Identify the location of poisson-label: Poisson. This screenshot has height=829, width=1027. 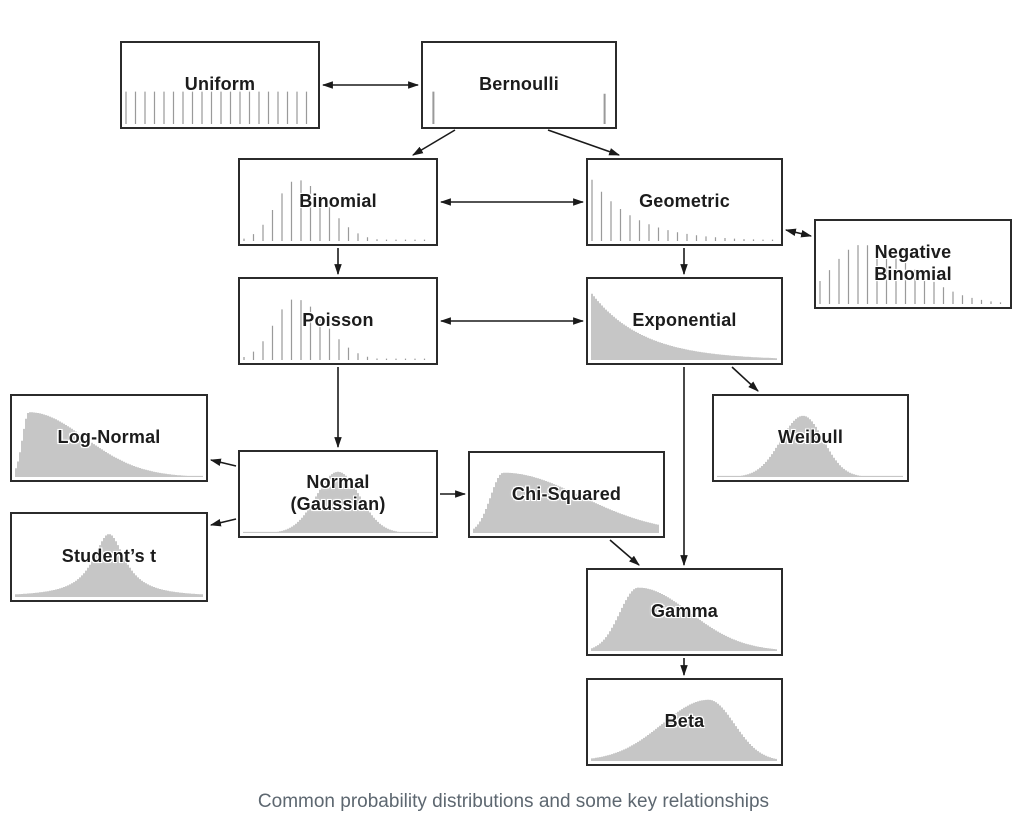
(338, 321).